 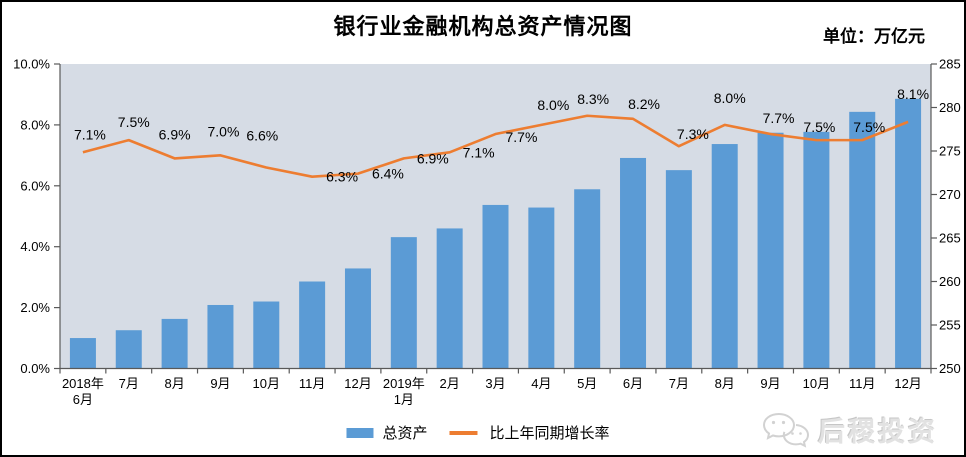 What do you see at coordinates (35, 124) in the screenshot?
I see `left-axis-tick-label: 8.0%` at bounding box center [35, 124].